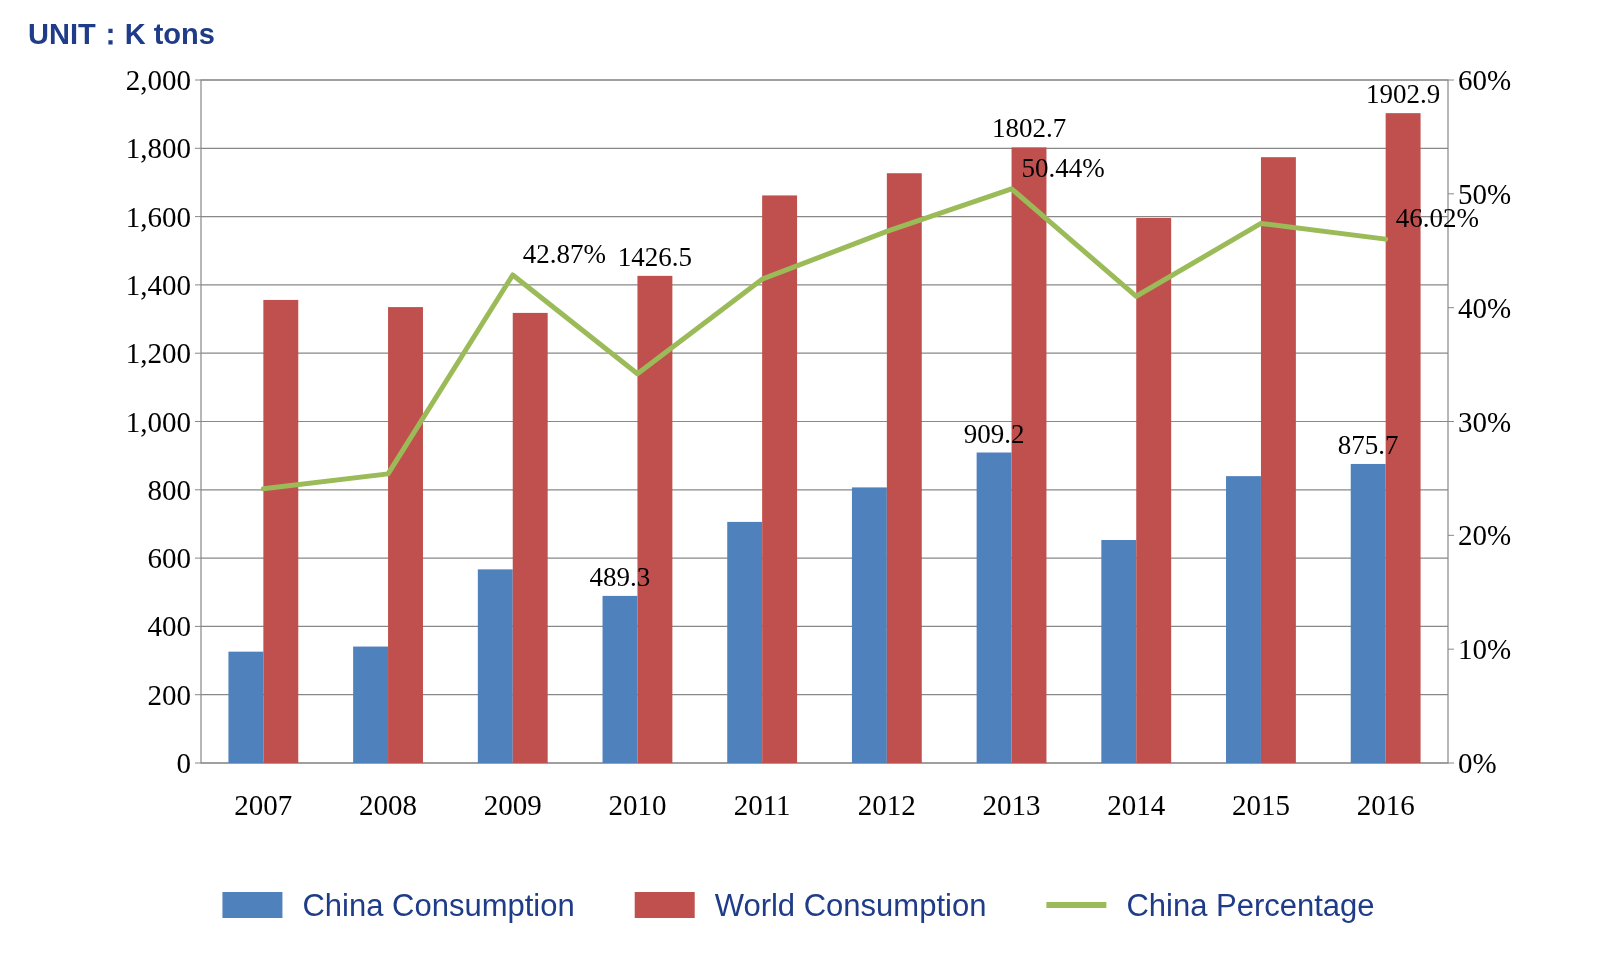 This screenshot has height=960, width=1597. I want to click on data-label: 1802.7, so click(1029, 128).